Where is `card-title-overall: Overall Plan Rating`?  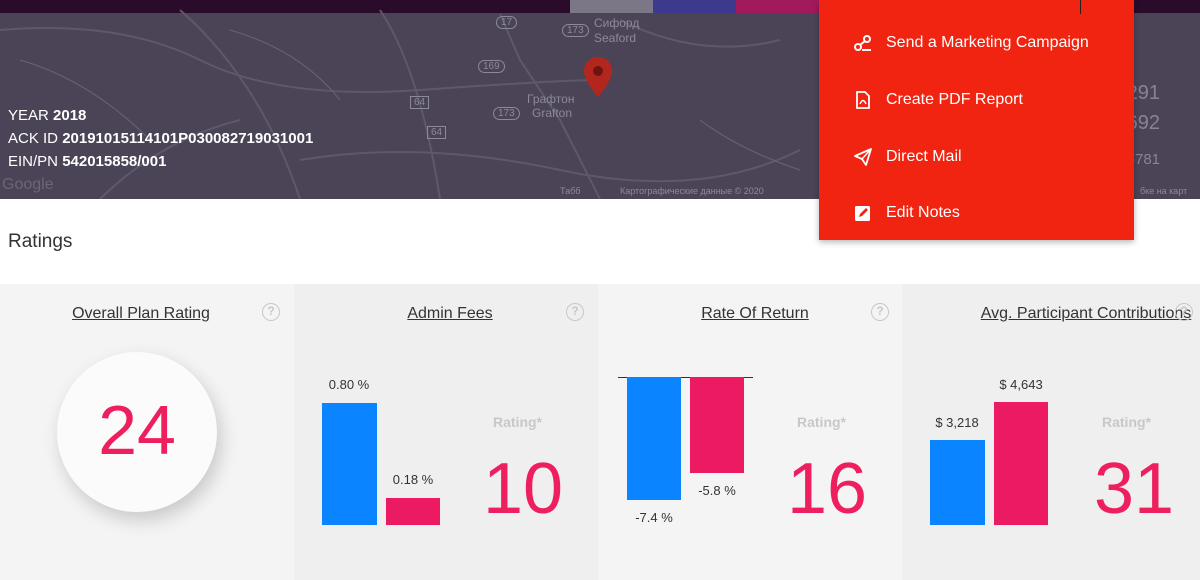 card-title-overall: Overall Plan Rating is located at coordinates (141, 313).